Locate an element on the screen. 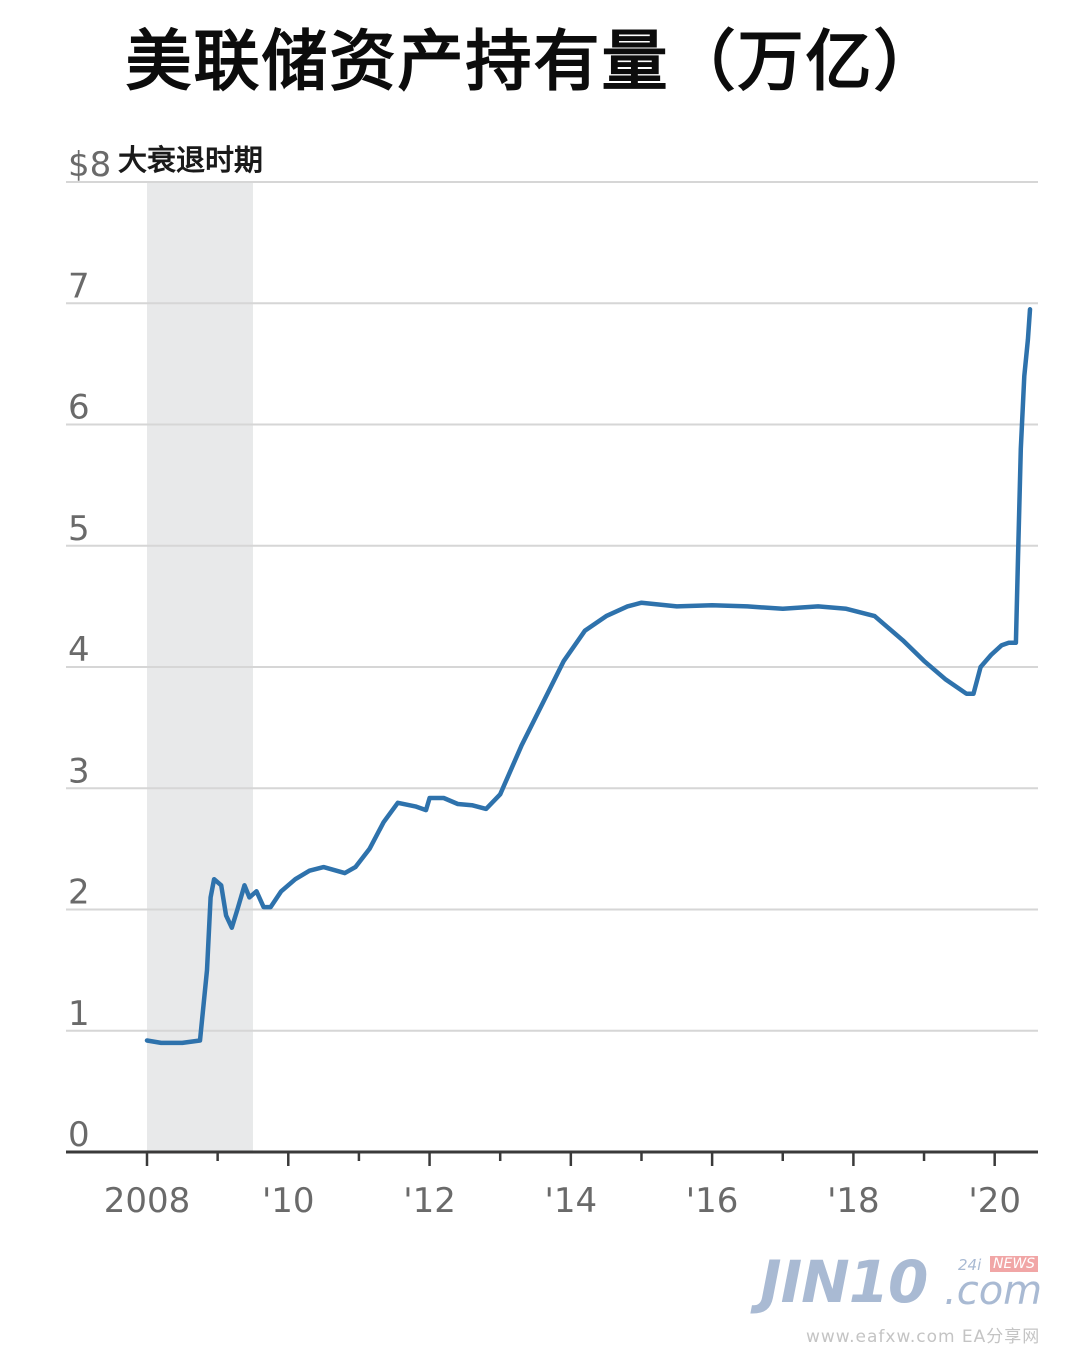  x-tick-label: '12 is located at coordinates (429, 1201).